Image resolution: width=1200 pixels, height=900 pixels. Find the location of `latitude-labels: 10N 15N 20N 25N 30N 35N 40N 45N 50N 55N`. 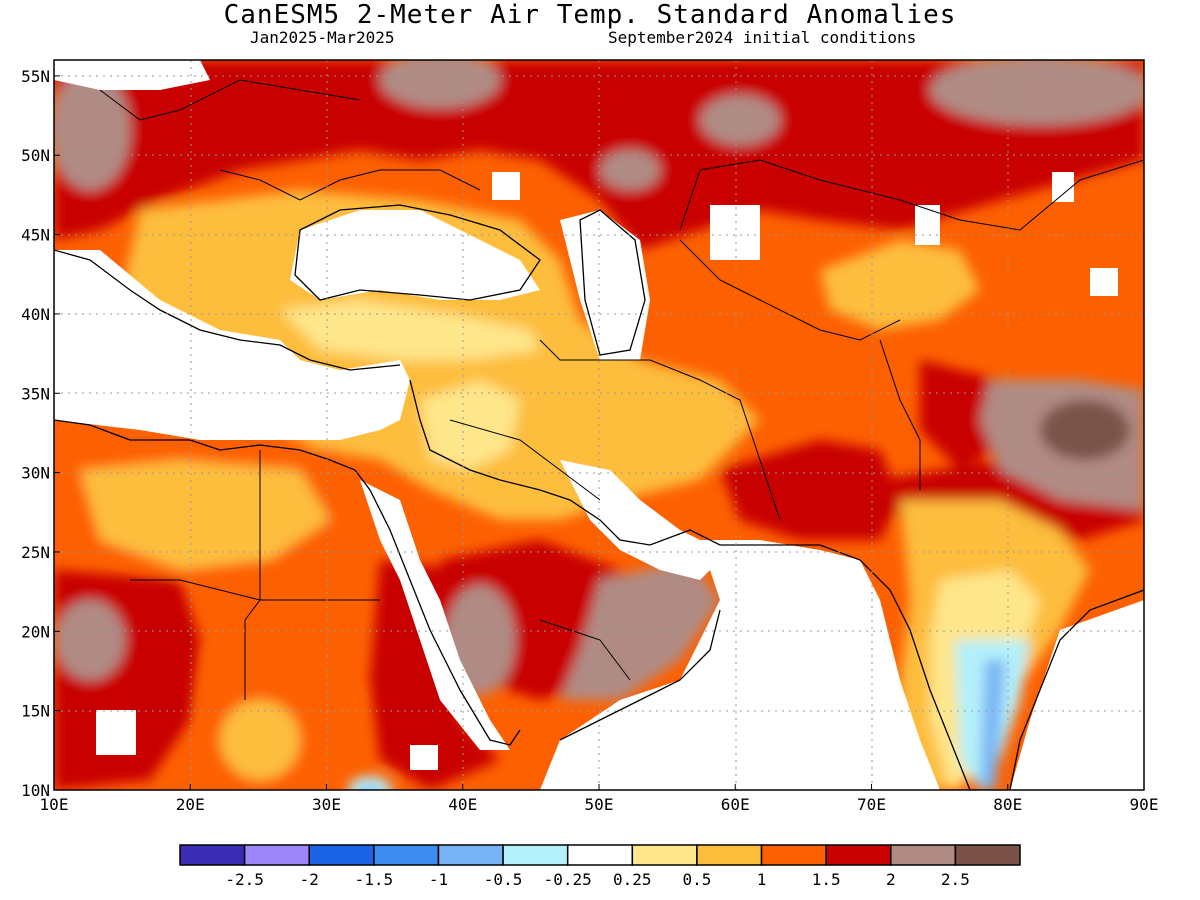

latitude-labels: 10N 15N 20N 25N 30N 35N 40N 45N 50N 55N is located at coordinates (40, 433).